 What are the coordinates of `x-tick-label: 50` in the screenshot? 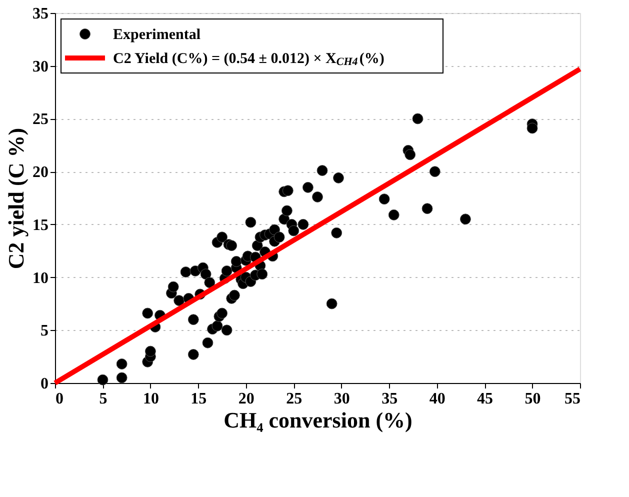 It's located at (532, 399).